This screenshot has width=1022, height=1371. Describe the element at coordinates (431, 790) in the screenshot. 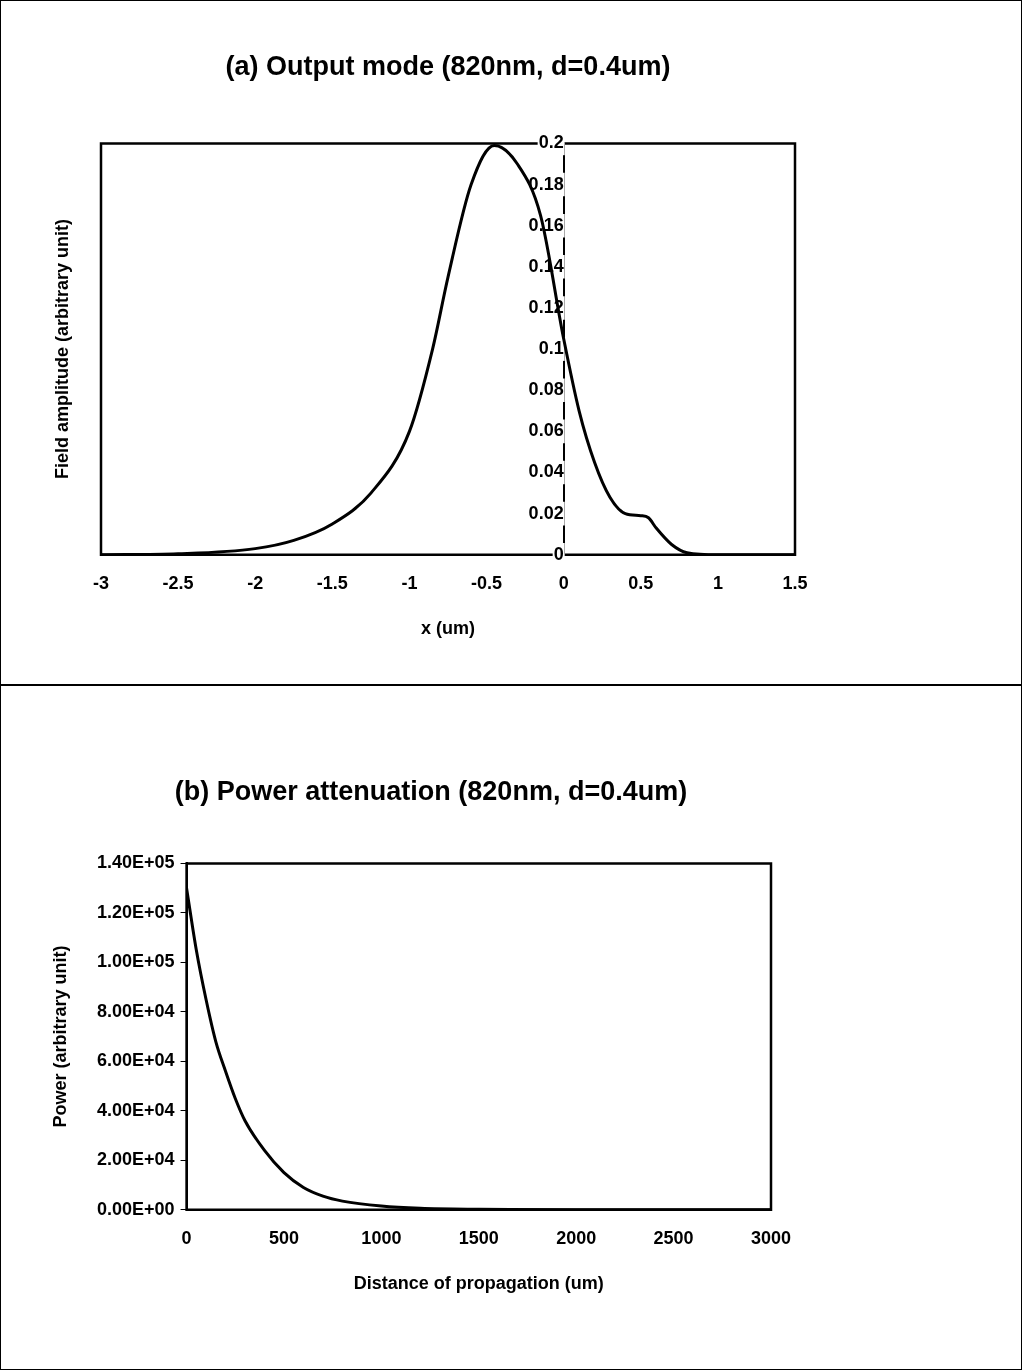

I see `chart-title: (b) Power attenuation (820nm, d=0.4um)` at that location.